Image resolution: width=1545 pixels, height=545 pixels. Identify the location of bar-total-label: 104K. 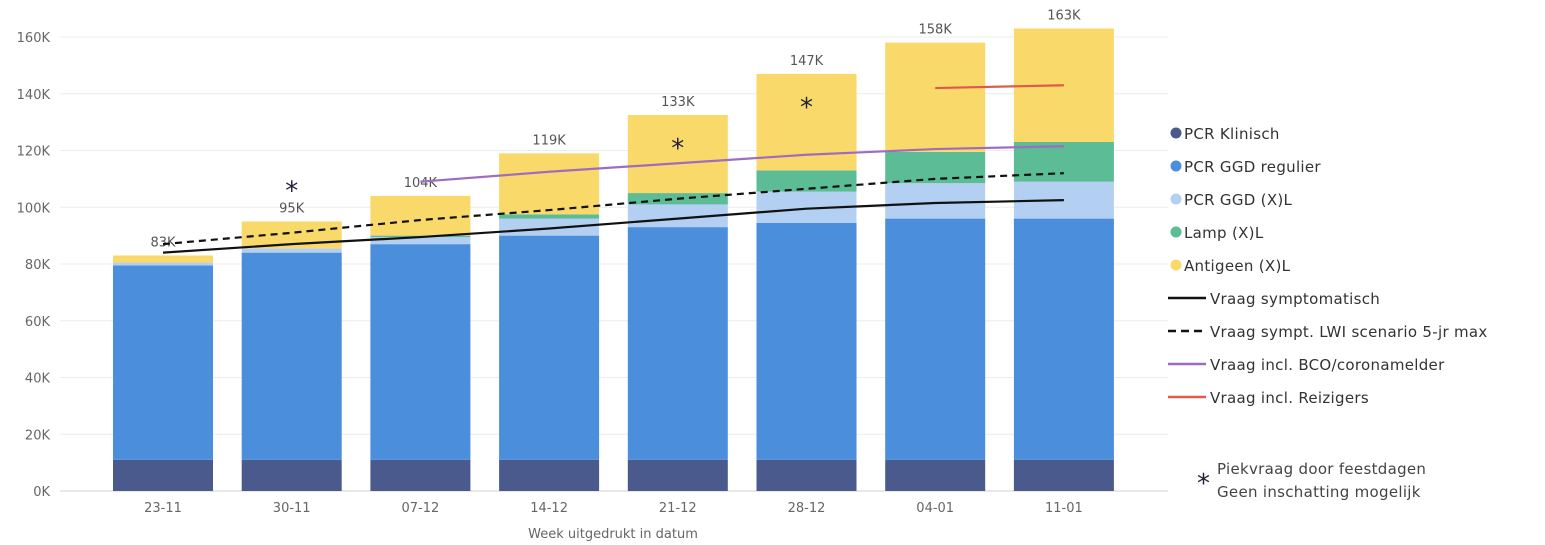
(421, 183).